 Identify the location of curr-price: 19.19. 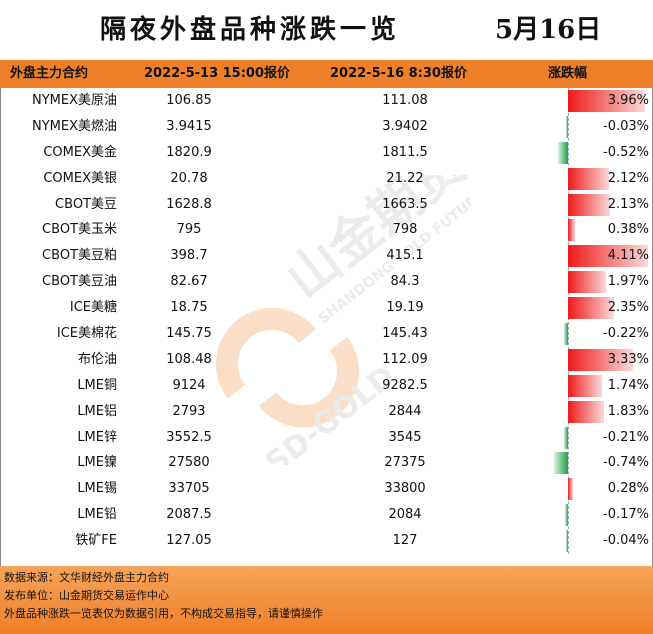
(405, 308).